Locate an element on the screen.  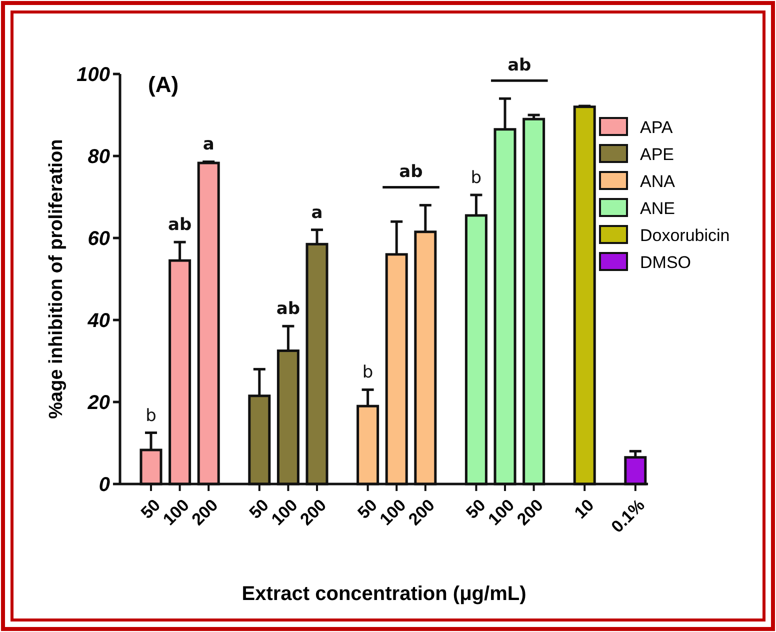
x-axis-title: Extract concentration (μg/mL) is located at coordinates (384, 594).